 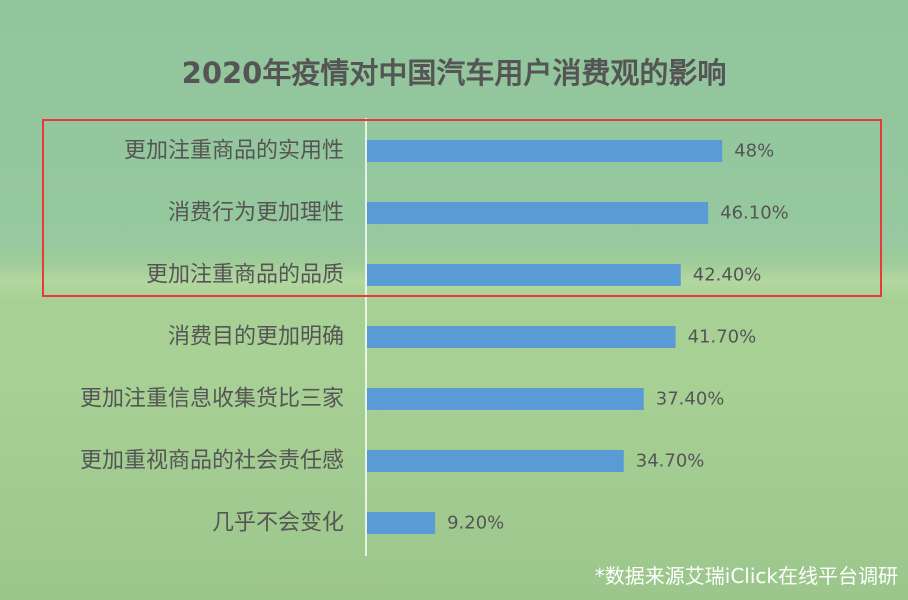 What do you see at coordinates (234, 151) in the screenshot?
I see `category-label: 更加注重商品的实用性` at bounding box center [234, 151].